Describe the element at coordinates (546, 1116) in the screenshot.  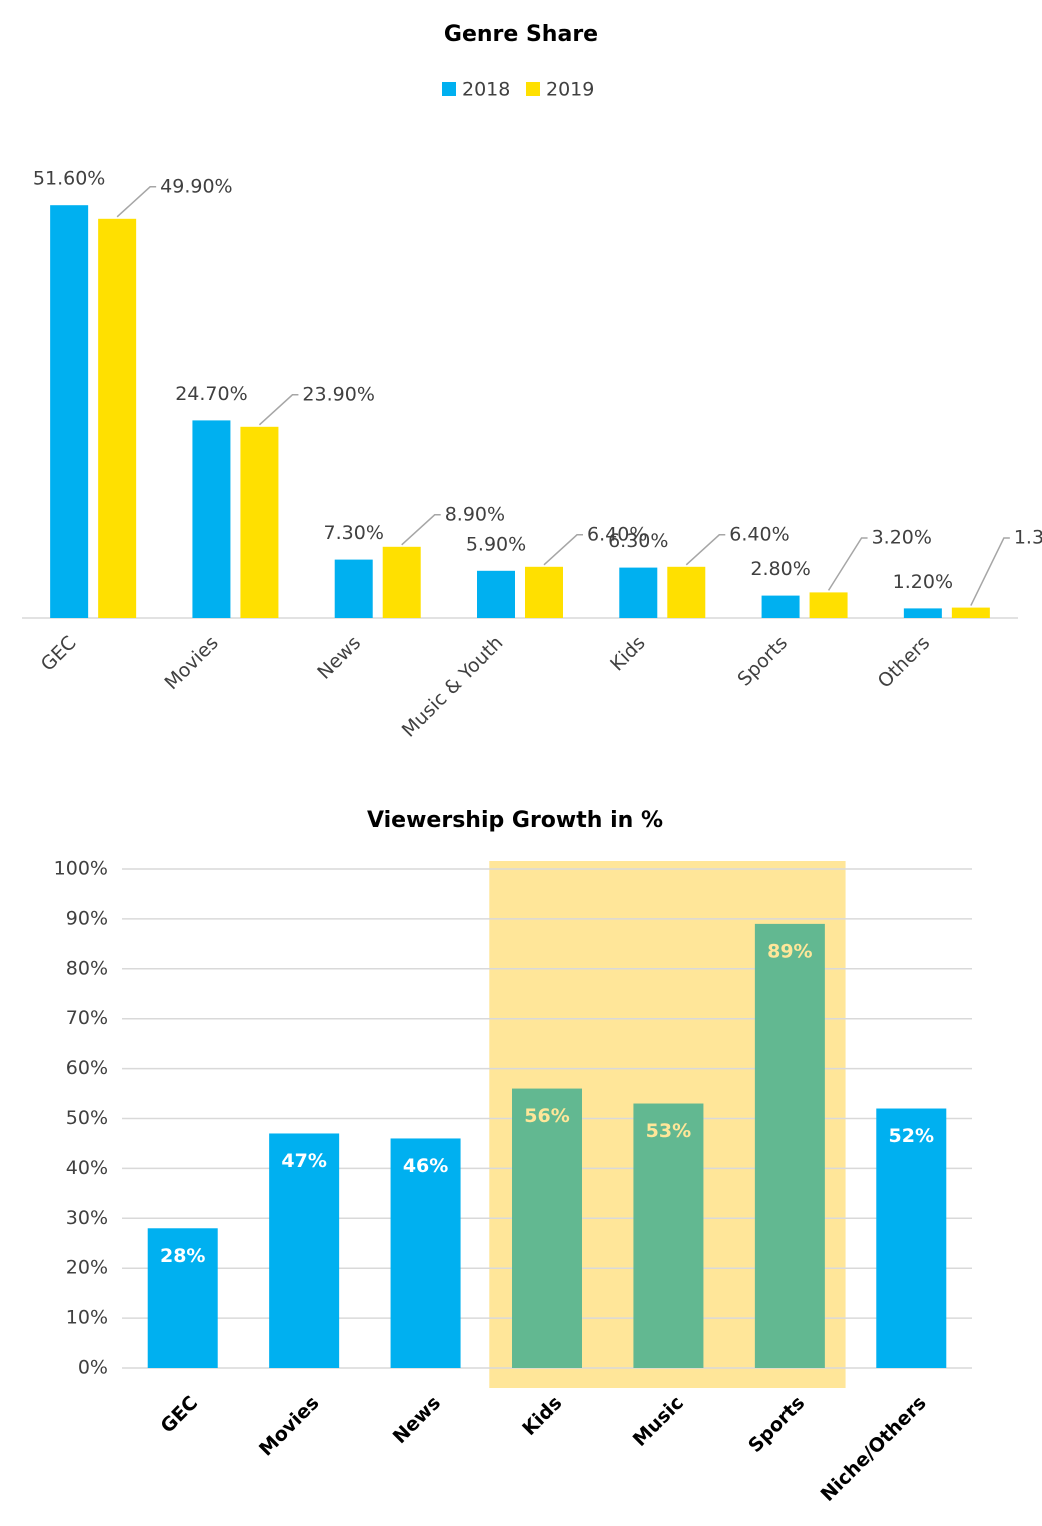
I see `data-label: 56%` at that location.